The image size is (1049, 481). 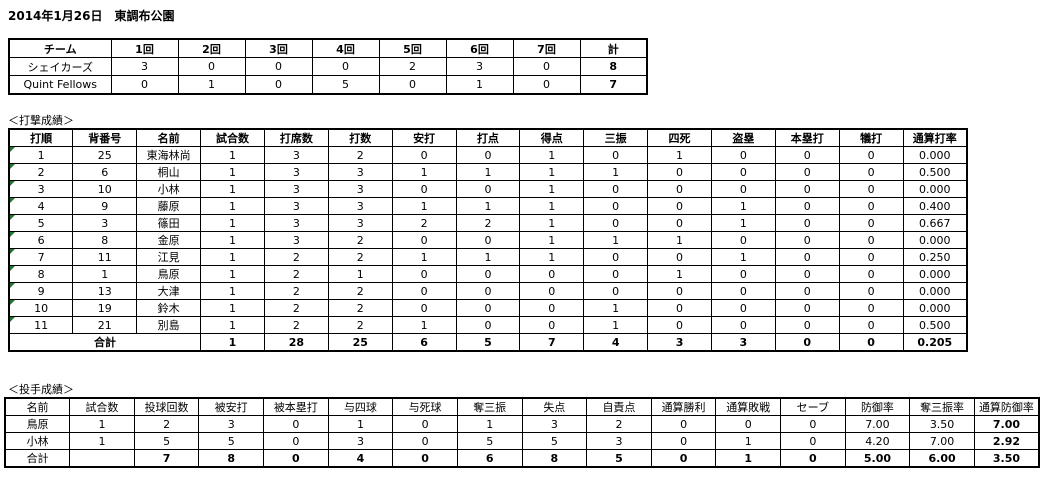 What do you see at coordinates (105, 257) in the screenshot?
I see `stat-cell: 11` at bounding box center [105, 257].